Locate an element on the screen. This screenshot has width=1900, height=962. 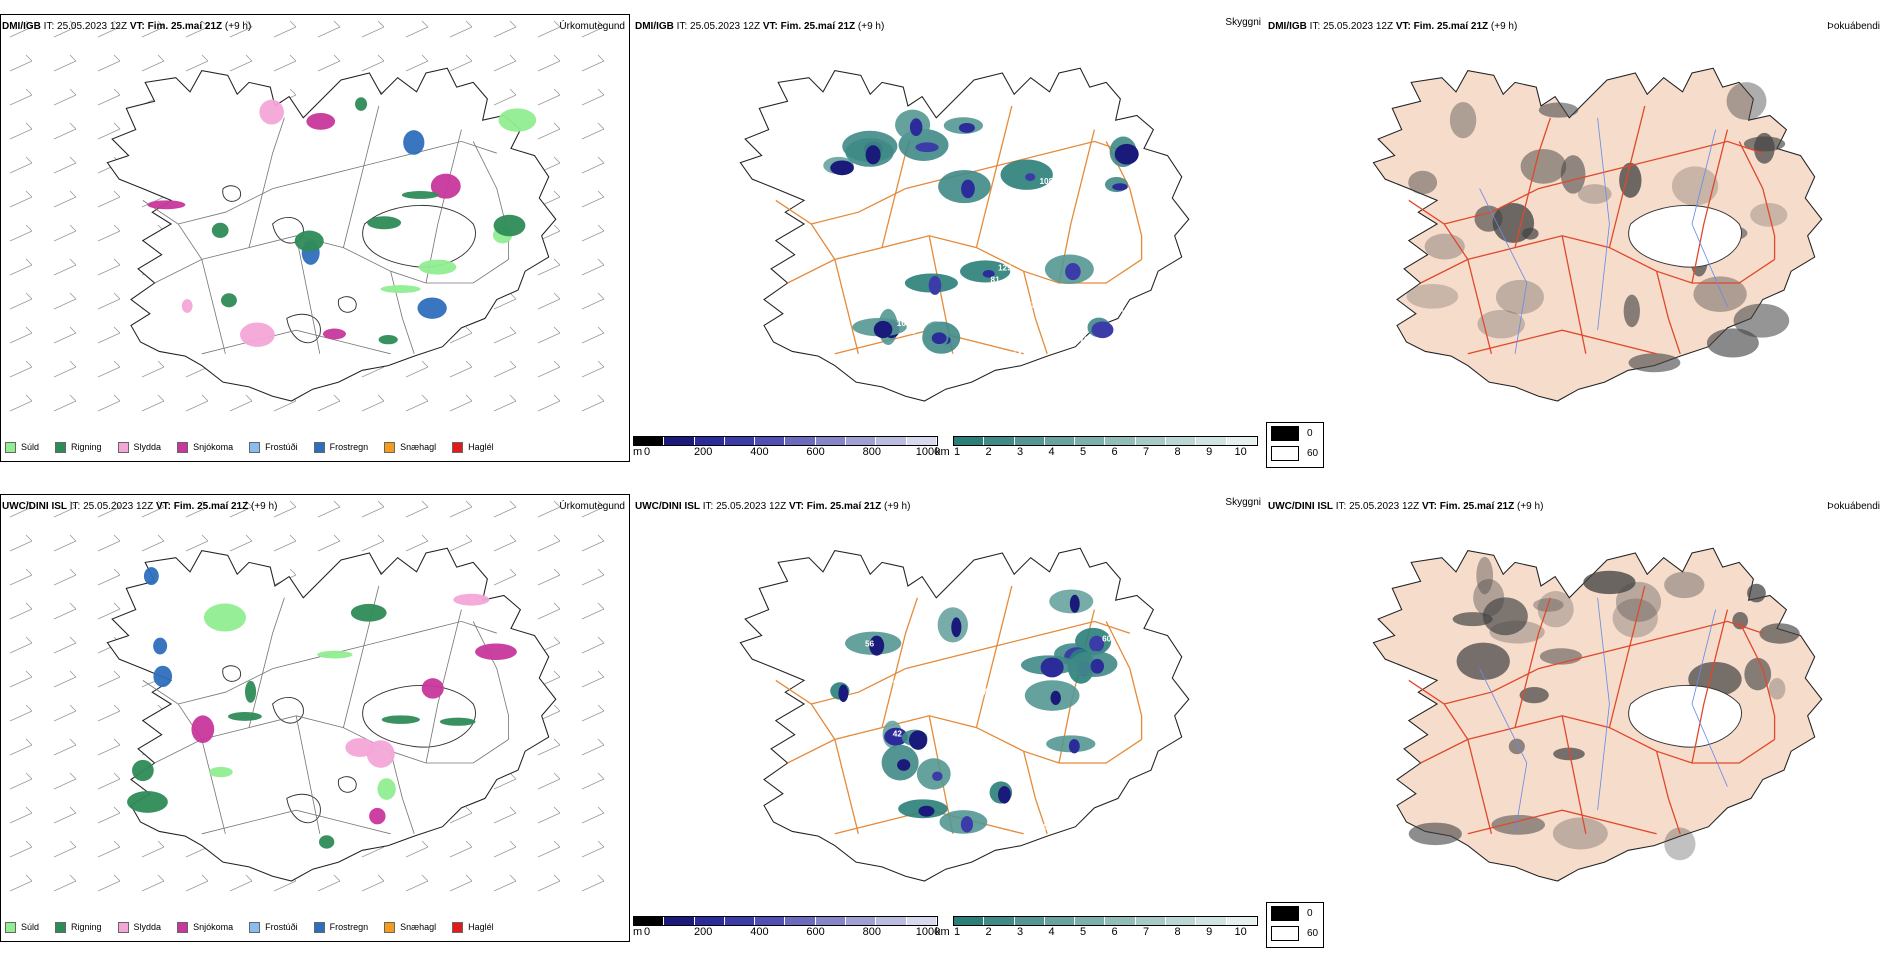
fog-map is located at coordinates (1597, 234).